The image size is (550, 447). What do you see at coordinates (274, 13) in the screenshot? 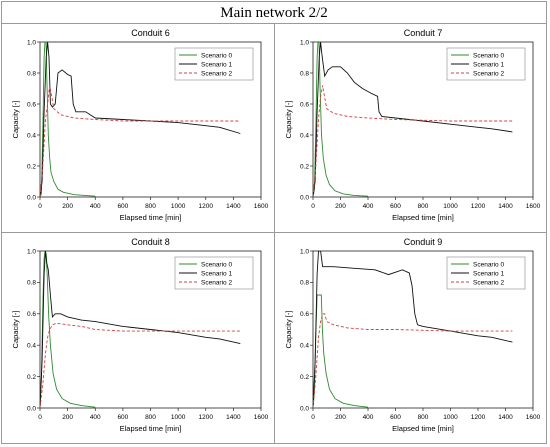
I see `figure-title: Main network 2/2` at bounding box center [274, 13].